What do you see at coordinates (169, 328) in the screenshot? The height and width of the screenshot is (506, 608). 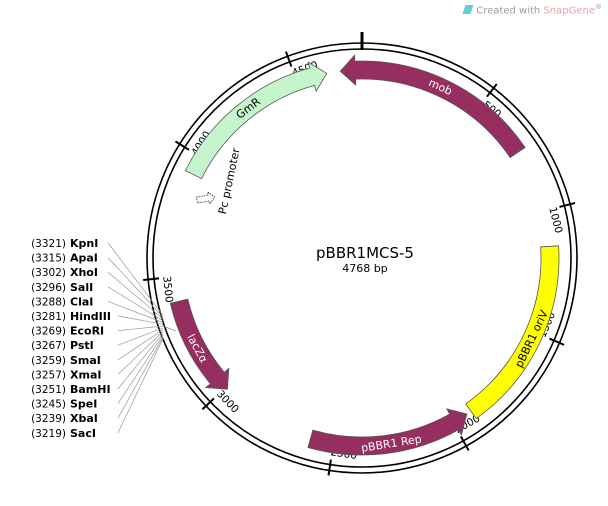 I see `site-leader-stem` at bounding box center [169, 328].